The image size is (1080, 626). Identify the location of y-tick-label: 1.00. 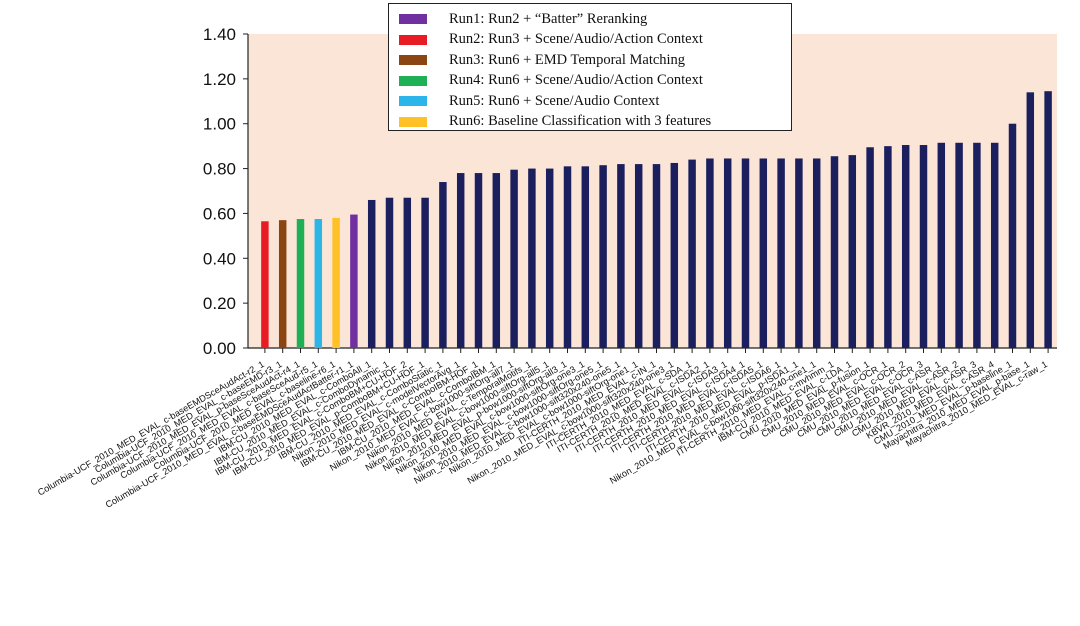
(219, 124).